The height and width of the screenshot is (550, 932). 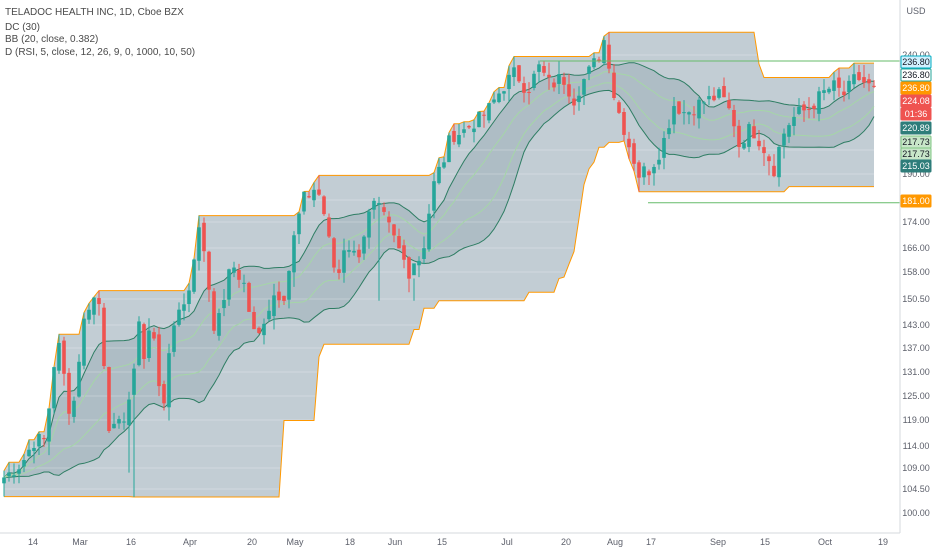 What do you see at coordinates (916, 299) in the screenshot?
I see `y-tick-label: 150.50` at bounding box center [916, 299].